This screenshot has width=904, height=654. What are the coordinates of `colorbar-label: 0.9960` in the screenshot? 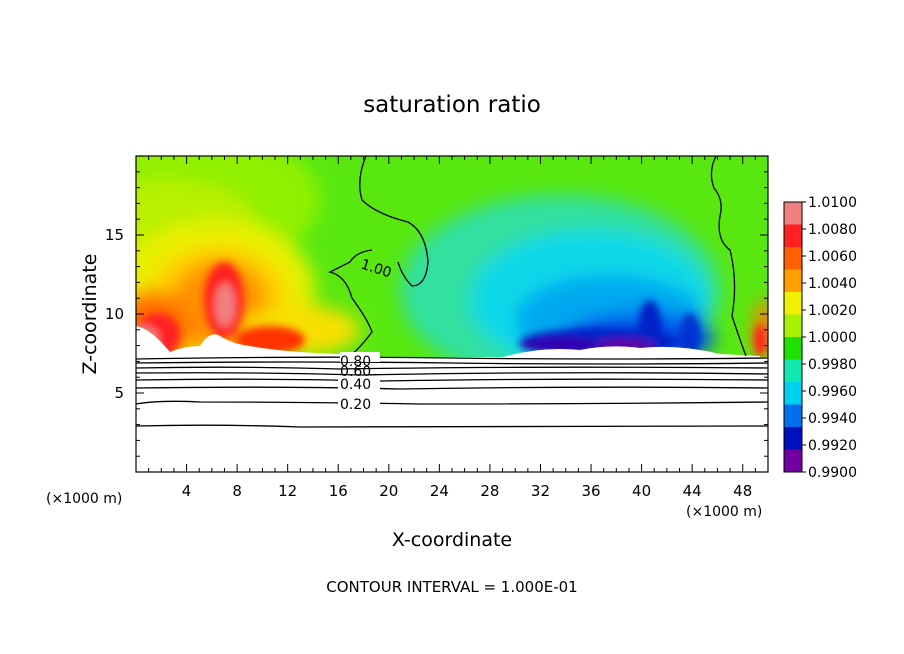 It's located at (832, 392).